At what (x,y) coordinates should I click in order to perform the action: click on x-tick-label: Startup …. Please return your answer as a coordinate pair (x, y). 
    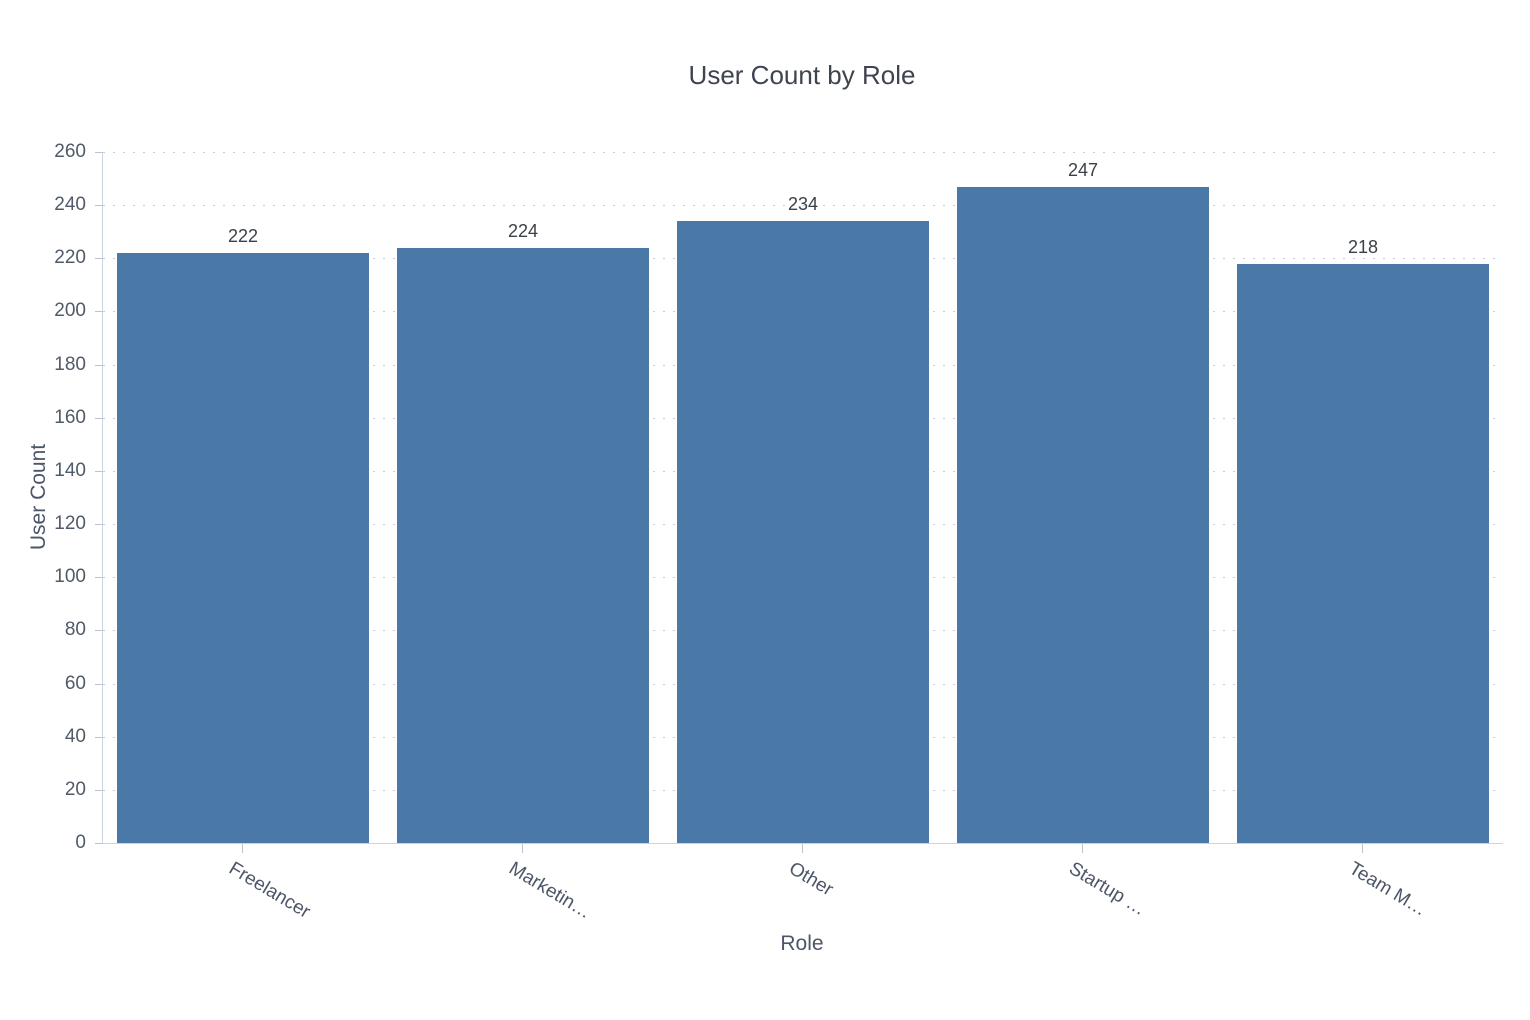
    Looking at the image, I should click on (1107, 889).